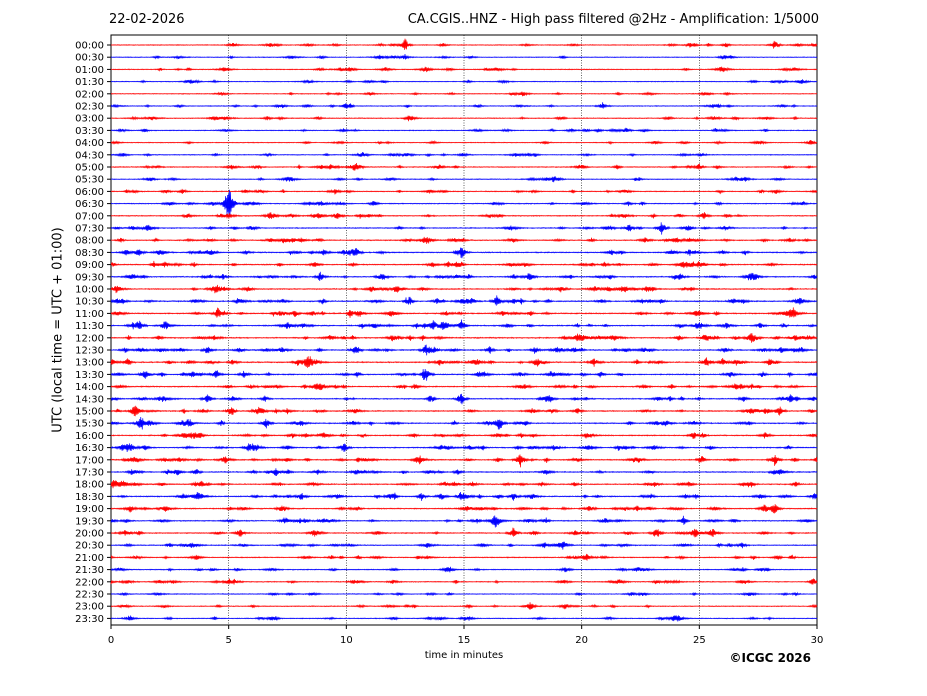 Image resolution: width=927 pixels, height=696 pixels. What do you see at coordinates (89, 216) in the screenshot?
I see `y-tick-label: 07:00` at bounding box center [89, 216].